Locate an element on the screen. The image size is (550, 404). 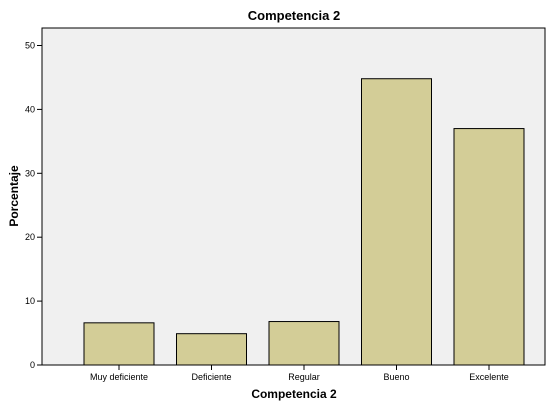
chart-title: Competencia 2 is located at coordinates (294, 15).